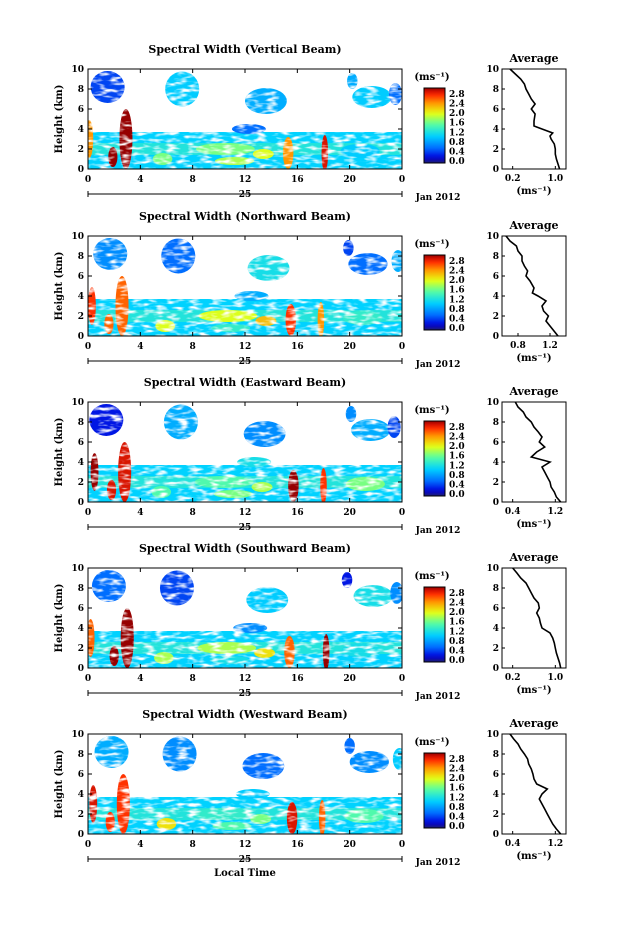 The height and width of the screenshot is (929, 620). Describe the element at coordinates (245, 845) in the screenshot. I see `x-tick-label: 12` at that location.